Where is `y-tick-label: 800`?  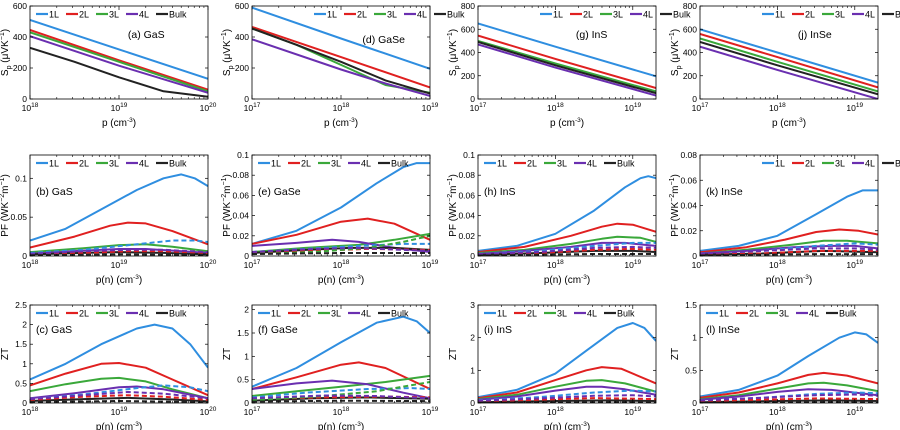 y-tick-label: 800 is located at coordinates (468, 6).